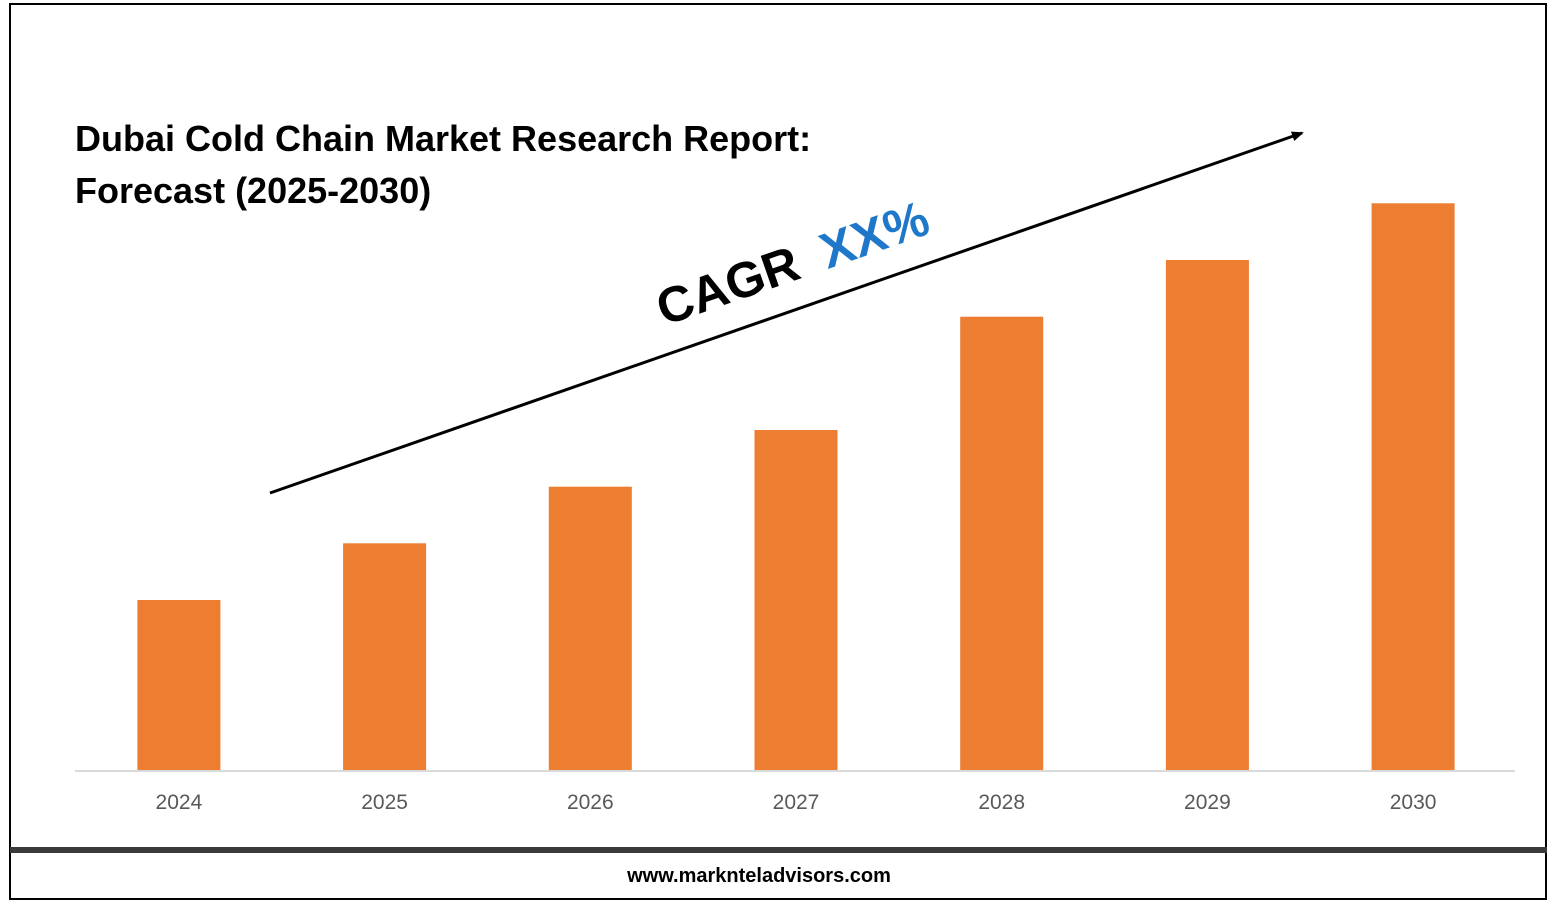 Image resolution: width=1557 pixels, height=906 pixels. Describe the element at coordinates (1413, 802) in the screenshot. I see `x-tick-2030: 2030` at that location.